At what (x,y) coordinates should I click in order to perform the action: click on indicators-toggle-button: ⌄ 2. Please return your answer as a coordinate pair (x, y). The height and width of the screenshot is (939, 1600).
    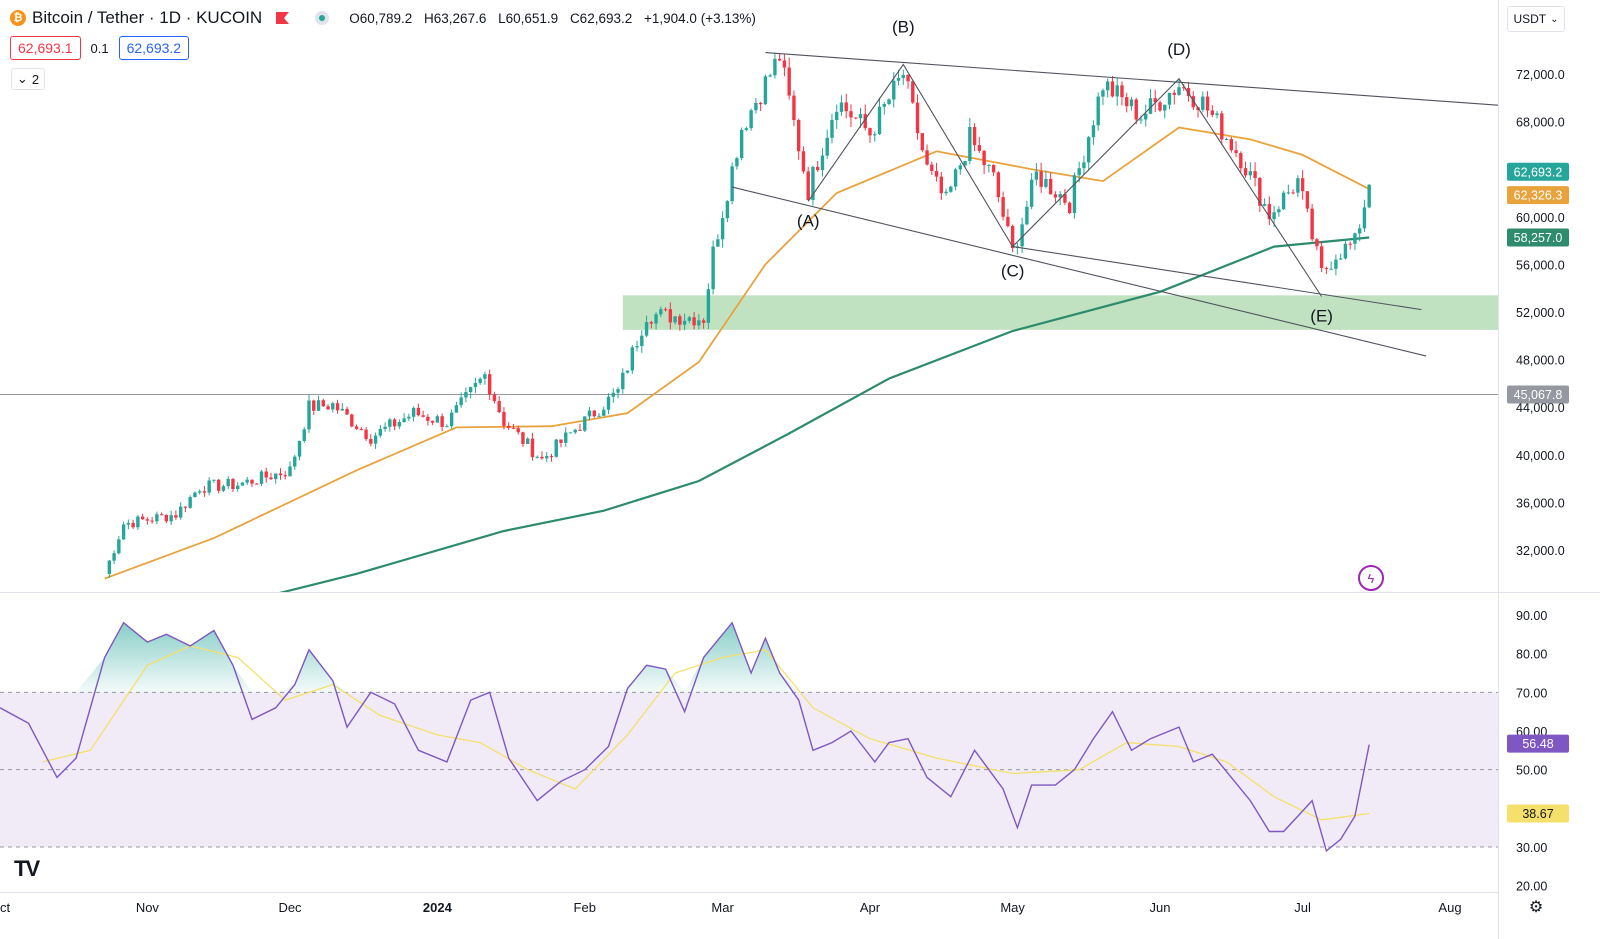
    Looking at the image, I should click on (28, 79).